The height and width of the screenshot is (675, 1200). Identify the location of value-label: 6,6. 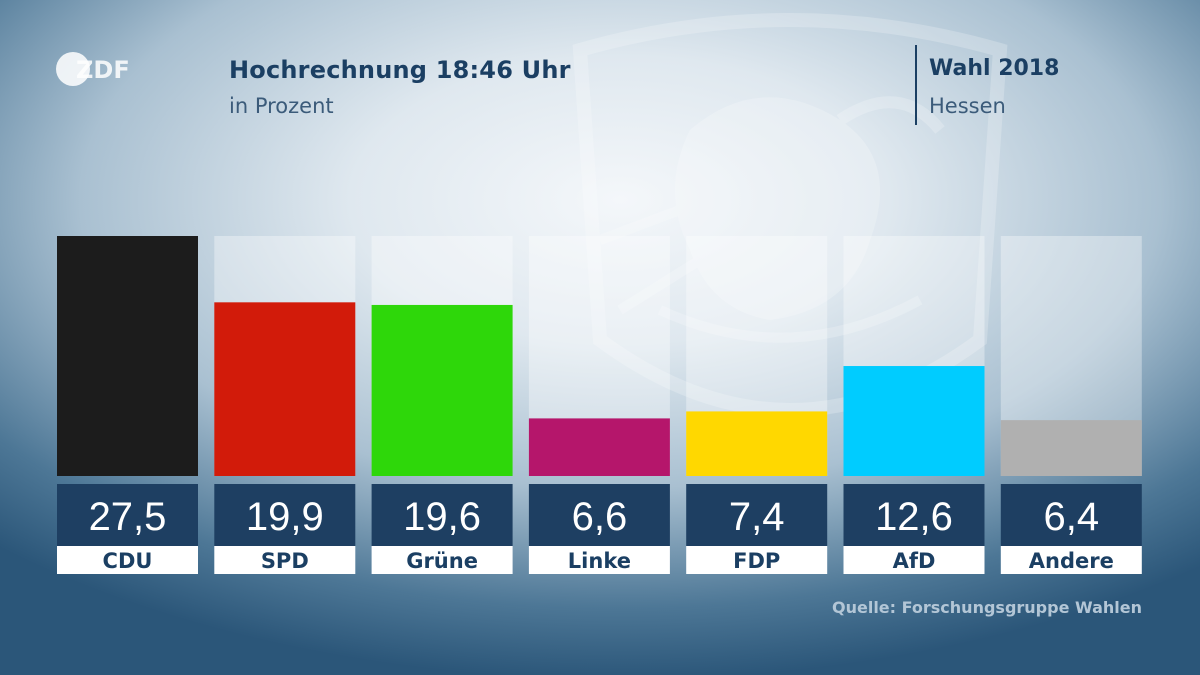
(600, 517).